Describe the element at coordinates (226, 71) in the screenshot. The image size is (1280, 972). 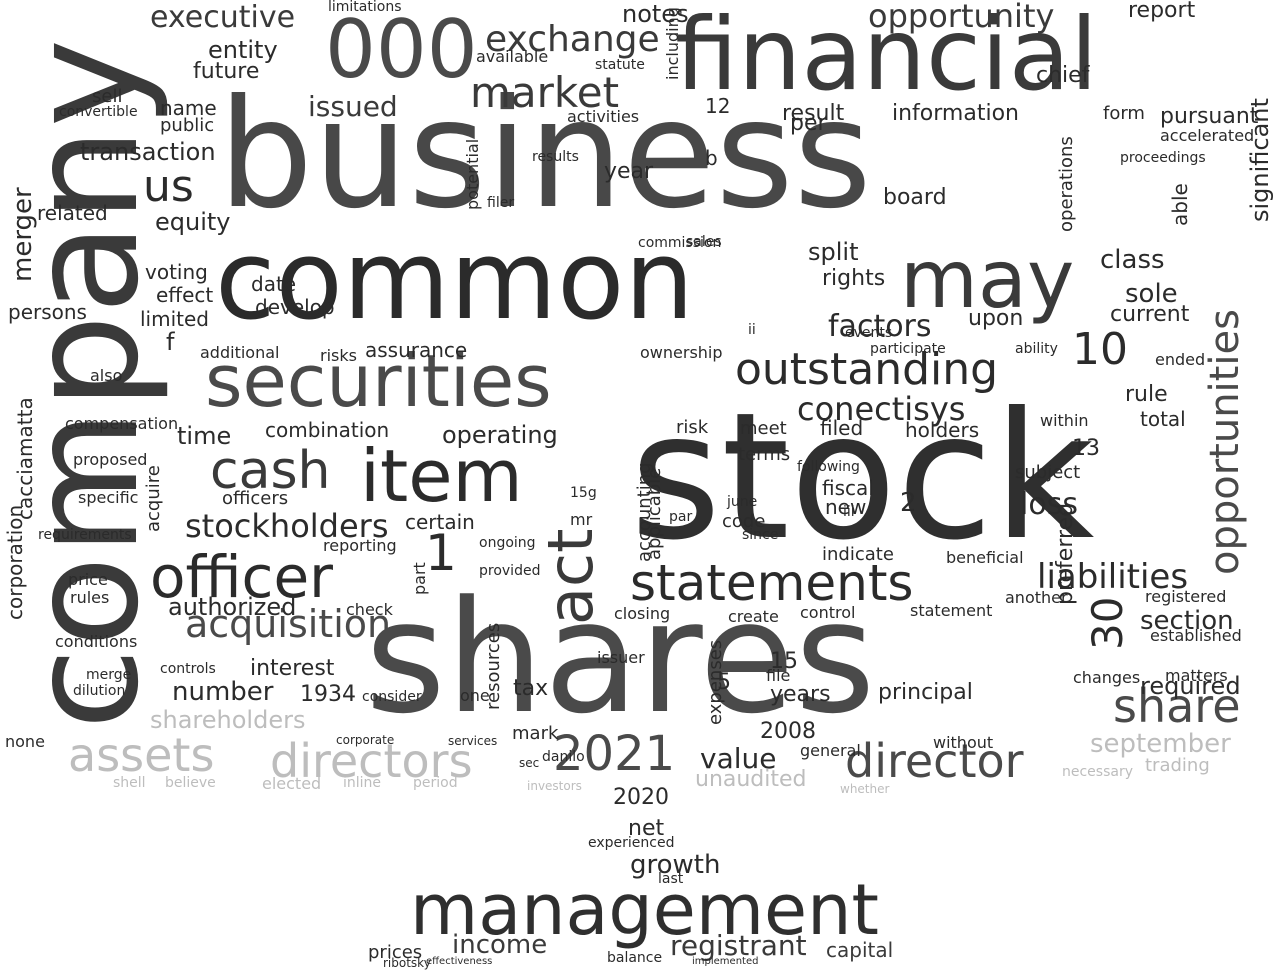
I see `word: future` at that location.